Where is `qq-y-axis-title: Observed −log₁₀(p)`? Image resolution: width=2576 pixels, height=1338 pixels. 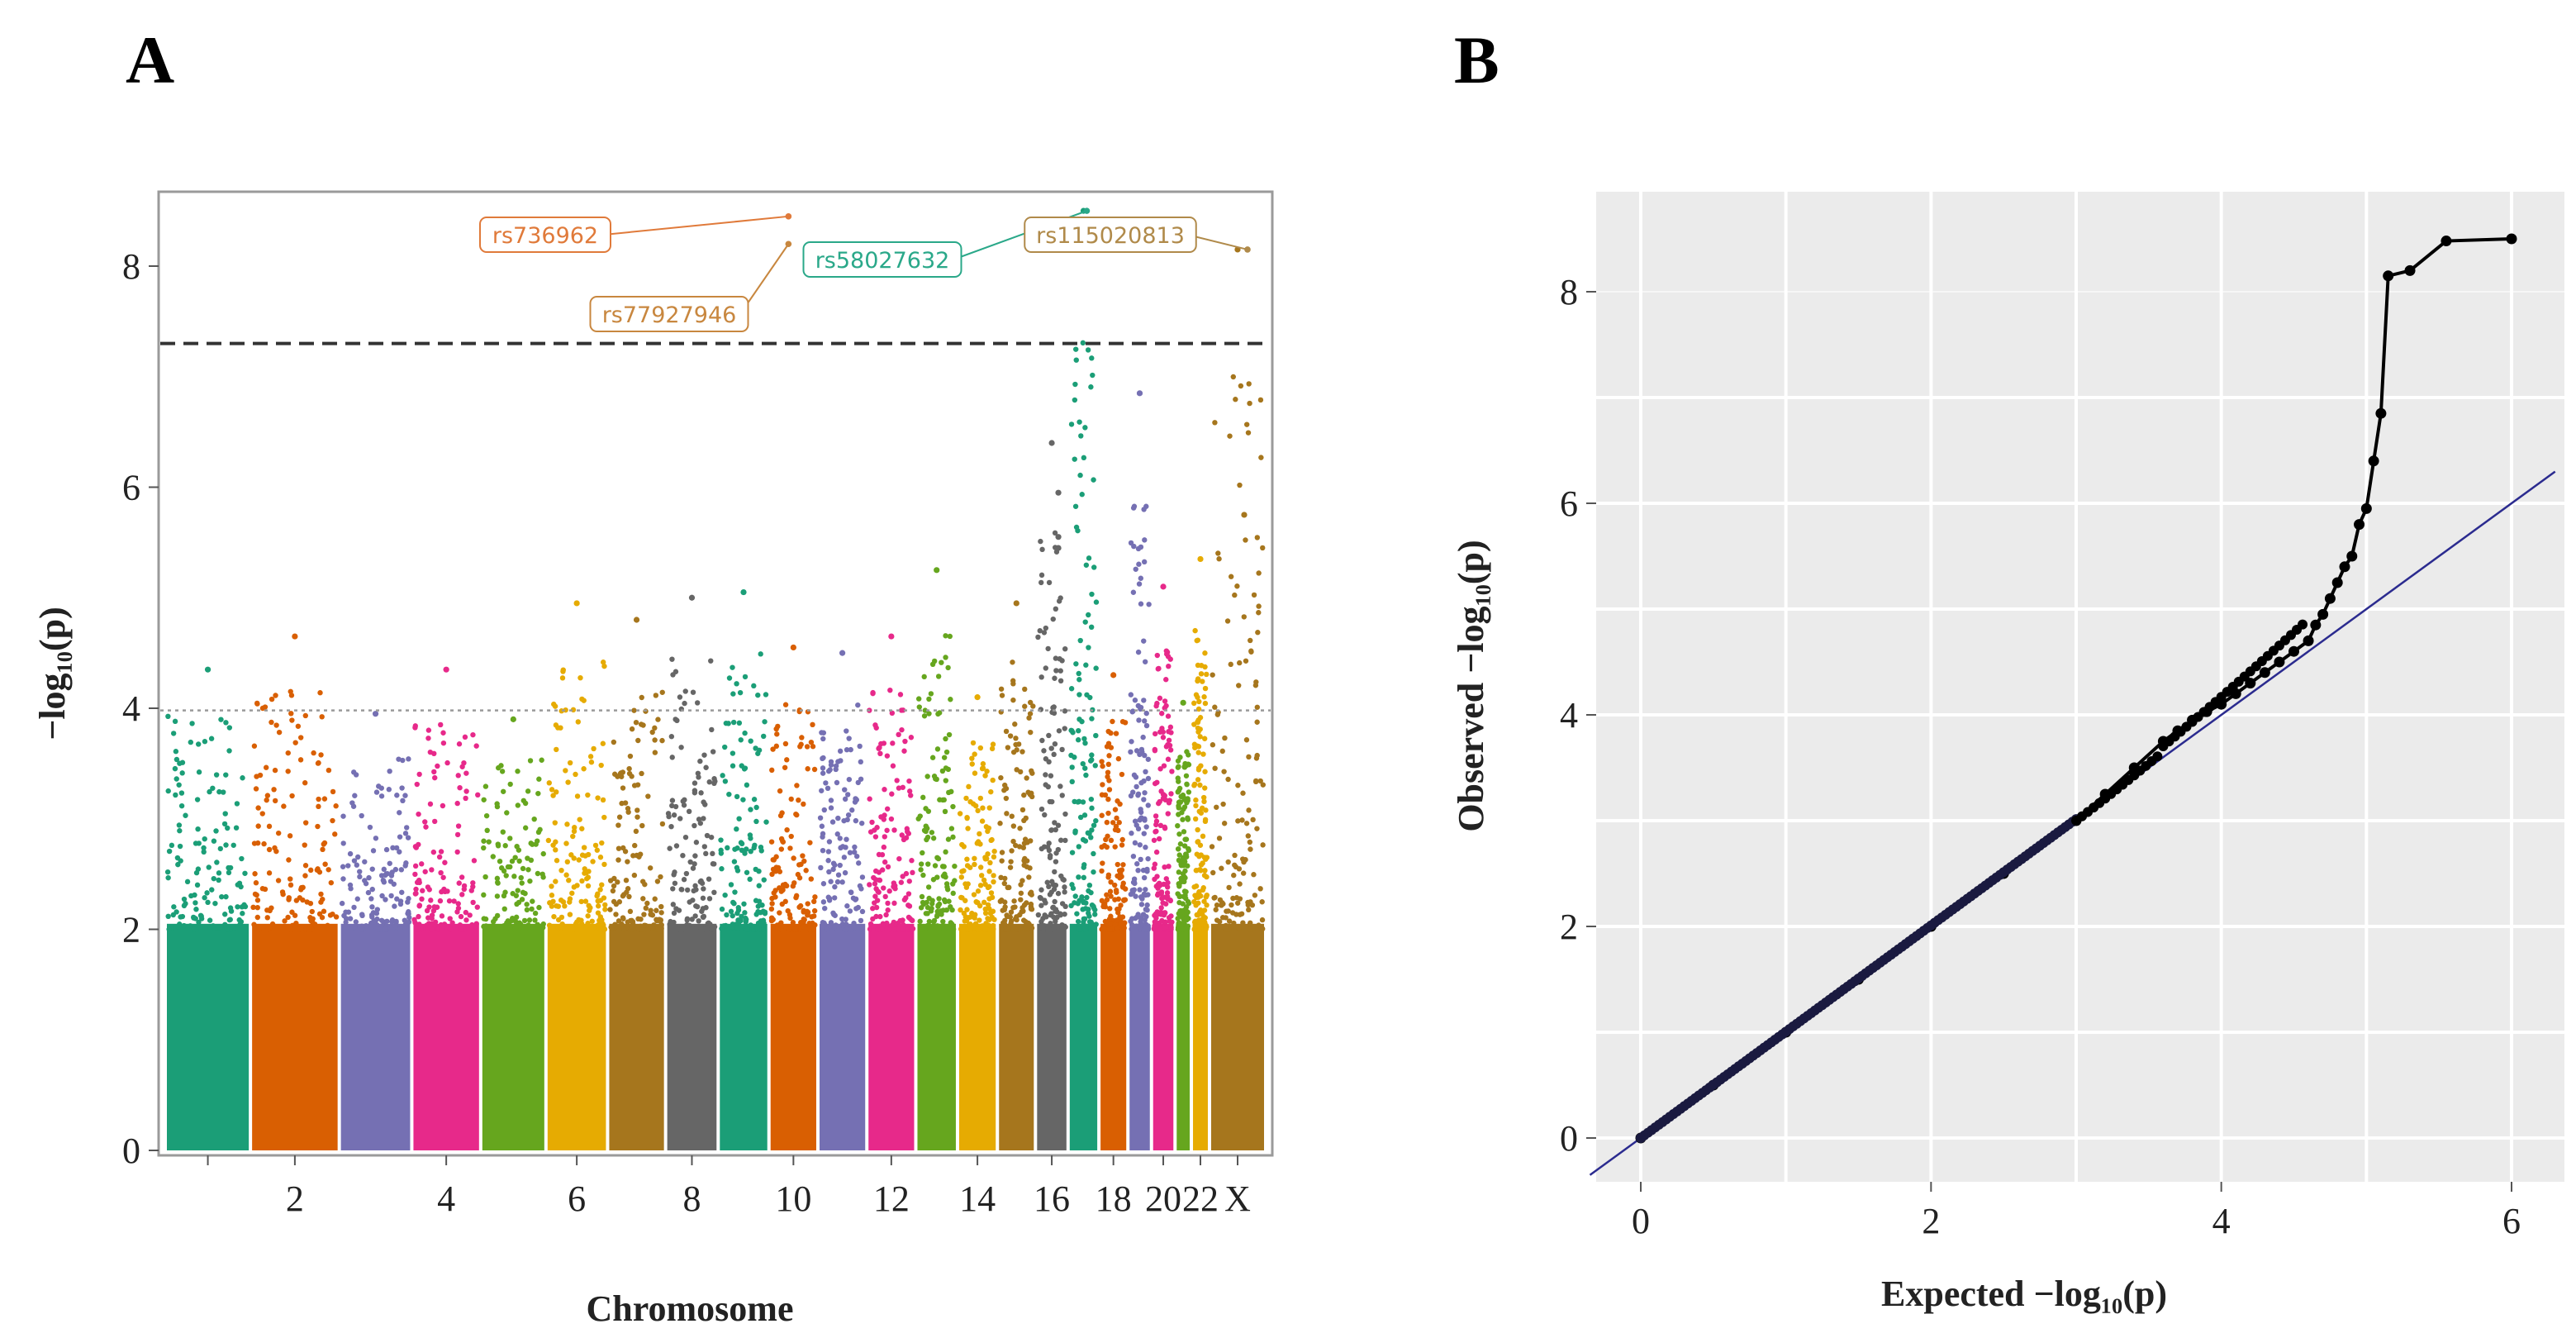 qq-y-axis-title: Observed −log₁₀(p) is located at coordinates (1471, 685).